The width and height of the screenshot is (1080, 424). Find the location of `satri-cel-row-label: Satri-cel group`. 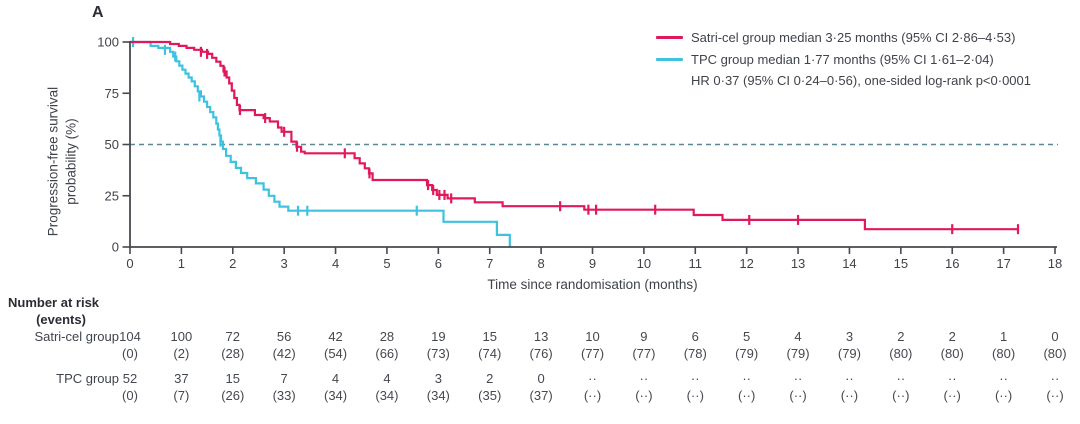

satri-cel-row-label: Satri-cel group is located at coordinates (76, 336).